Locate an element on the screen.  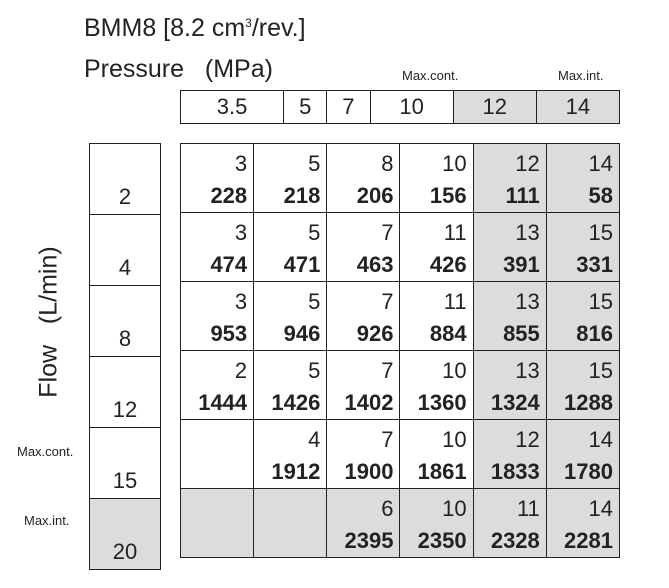
torque-value: 2350 is located at coordinates (442, 540).